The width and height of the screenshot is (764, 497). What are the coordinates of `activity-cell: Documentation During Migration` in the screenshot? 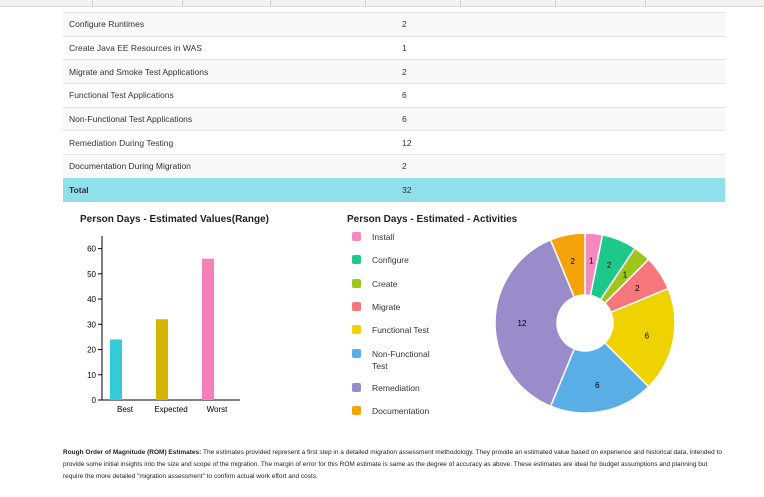 It's located at (232, 166).